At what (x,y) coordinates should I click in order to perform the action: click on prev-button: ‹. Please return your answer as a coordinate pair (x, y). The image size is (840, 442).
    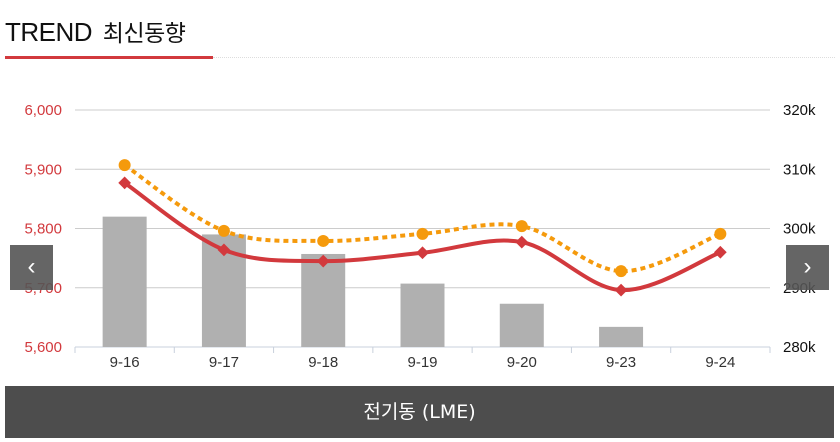
    Looking at the image, I should click on (31, 267).